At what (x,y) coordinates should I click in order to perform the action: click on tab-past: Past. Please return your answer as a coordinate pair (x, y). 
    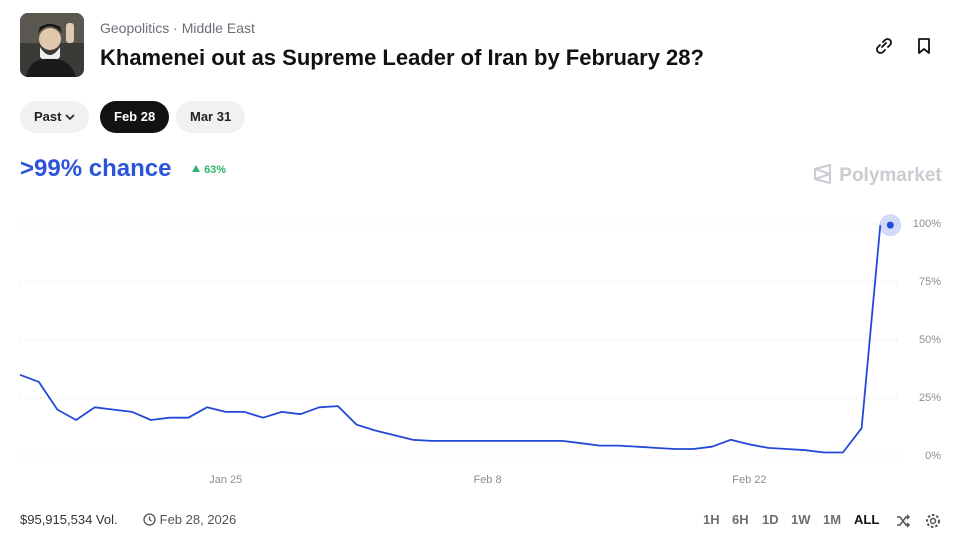
    Looking at the image, I should click on (55, 117).